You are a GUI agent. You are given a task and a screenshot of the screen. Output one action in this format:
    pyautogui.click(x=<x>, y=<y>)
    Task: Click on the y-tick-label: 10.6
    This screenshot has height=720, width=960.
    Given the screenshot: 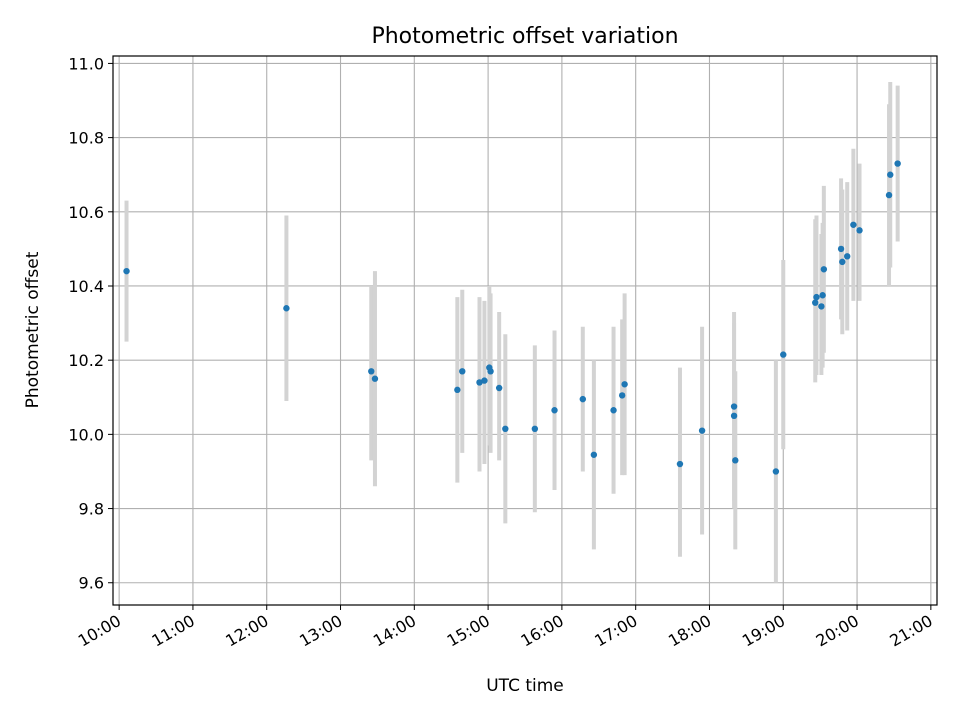 What is the action you would take?
    pyautogui.click(x=86, y=212)
    